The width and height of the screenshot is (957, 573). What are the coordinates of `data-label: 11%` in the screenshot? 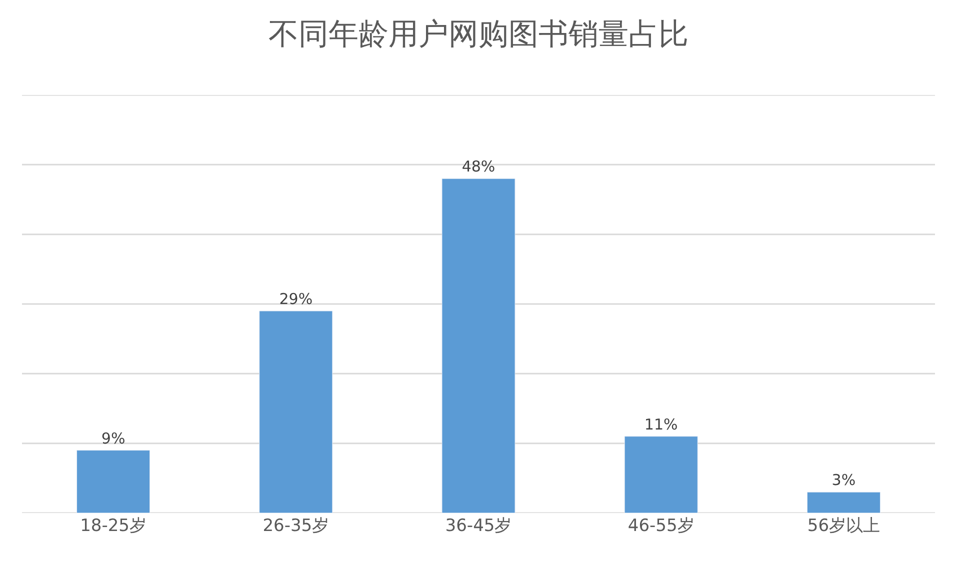 It's located at (661, 424).